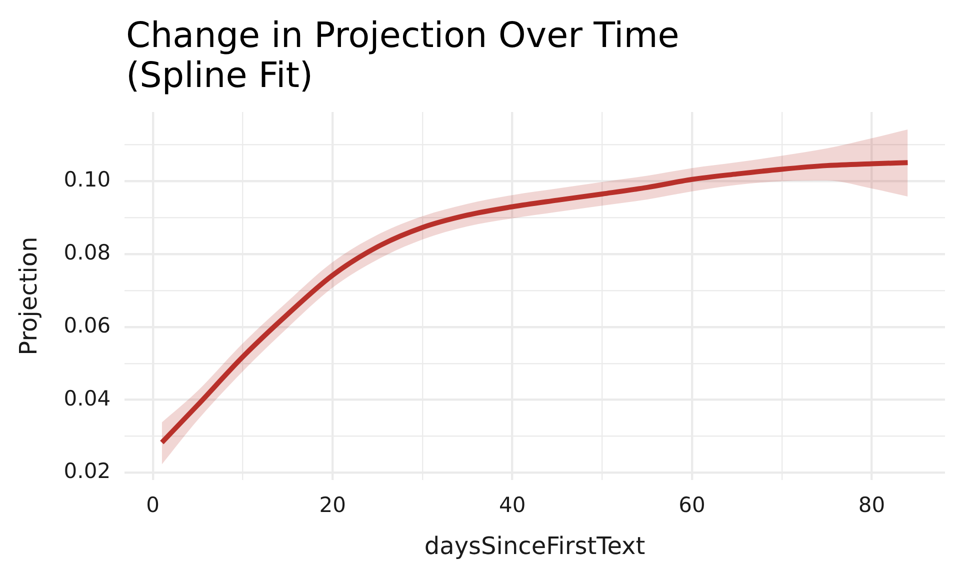 The image size is (960, 576). What do you see at coordinates (535, 546) in the screenshot?
I see `x-axis-title: daysSinceFirstText` at bounding box center [535, 546].